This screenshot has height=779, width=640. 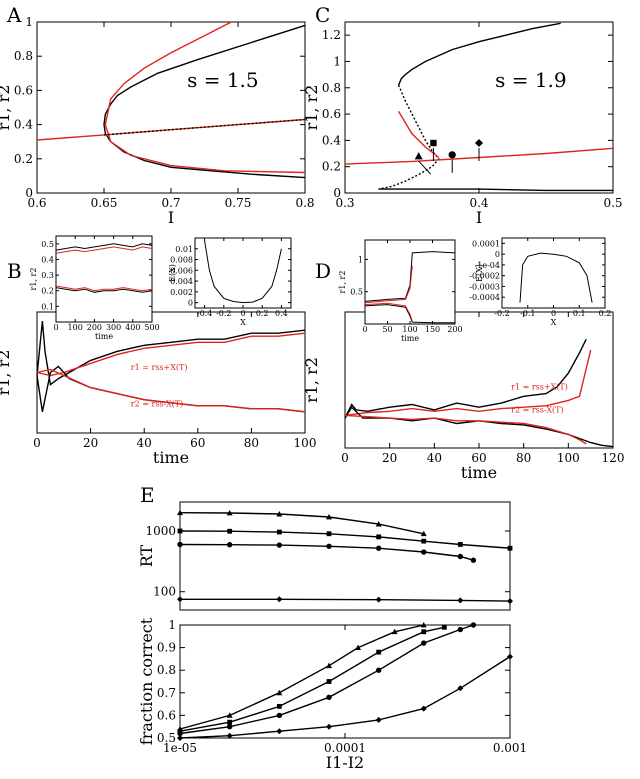 I want to click on x-axis-label: I1-I2, so click(x=345, y=762).